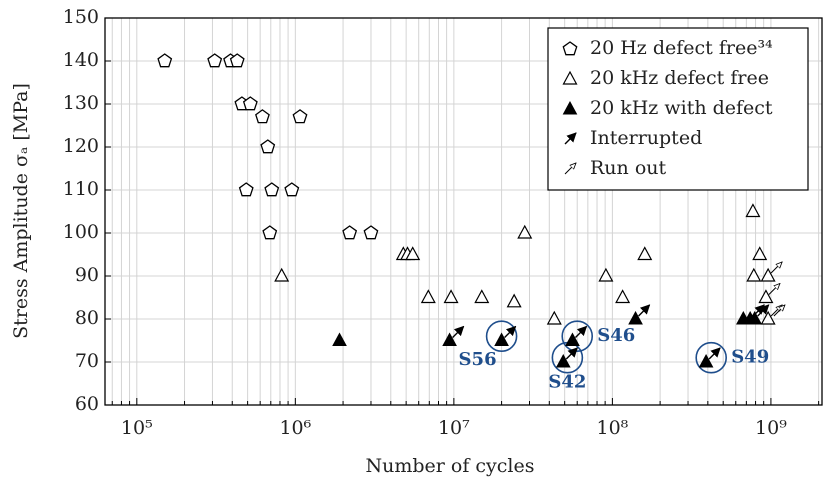  Describe the element at coordinates (81, 146) in the screenshot. I see `y-tick-label: 120` at that location.